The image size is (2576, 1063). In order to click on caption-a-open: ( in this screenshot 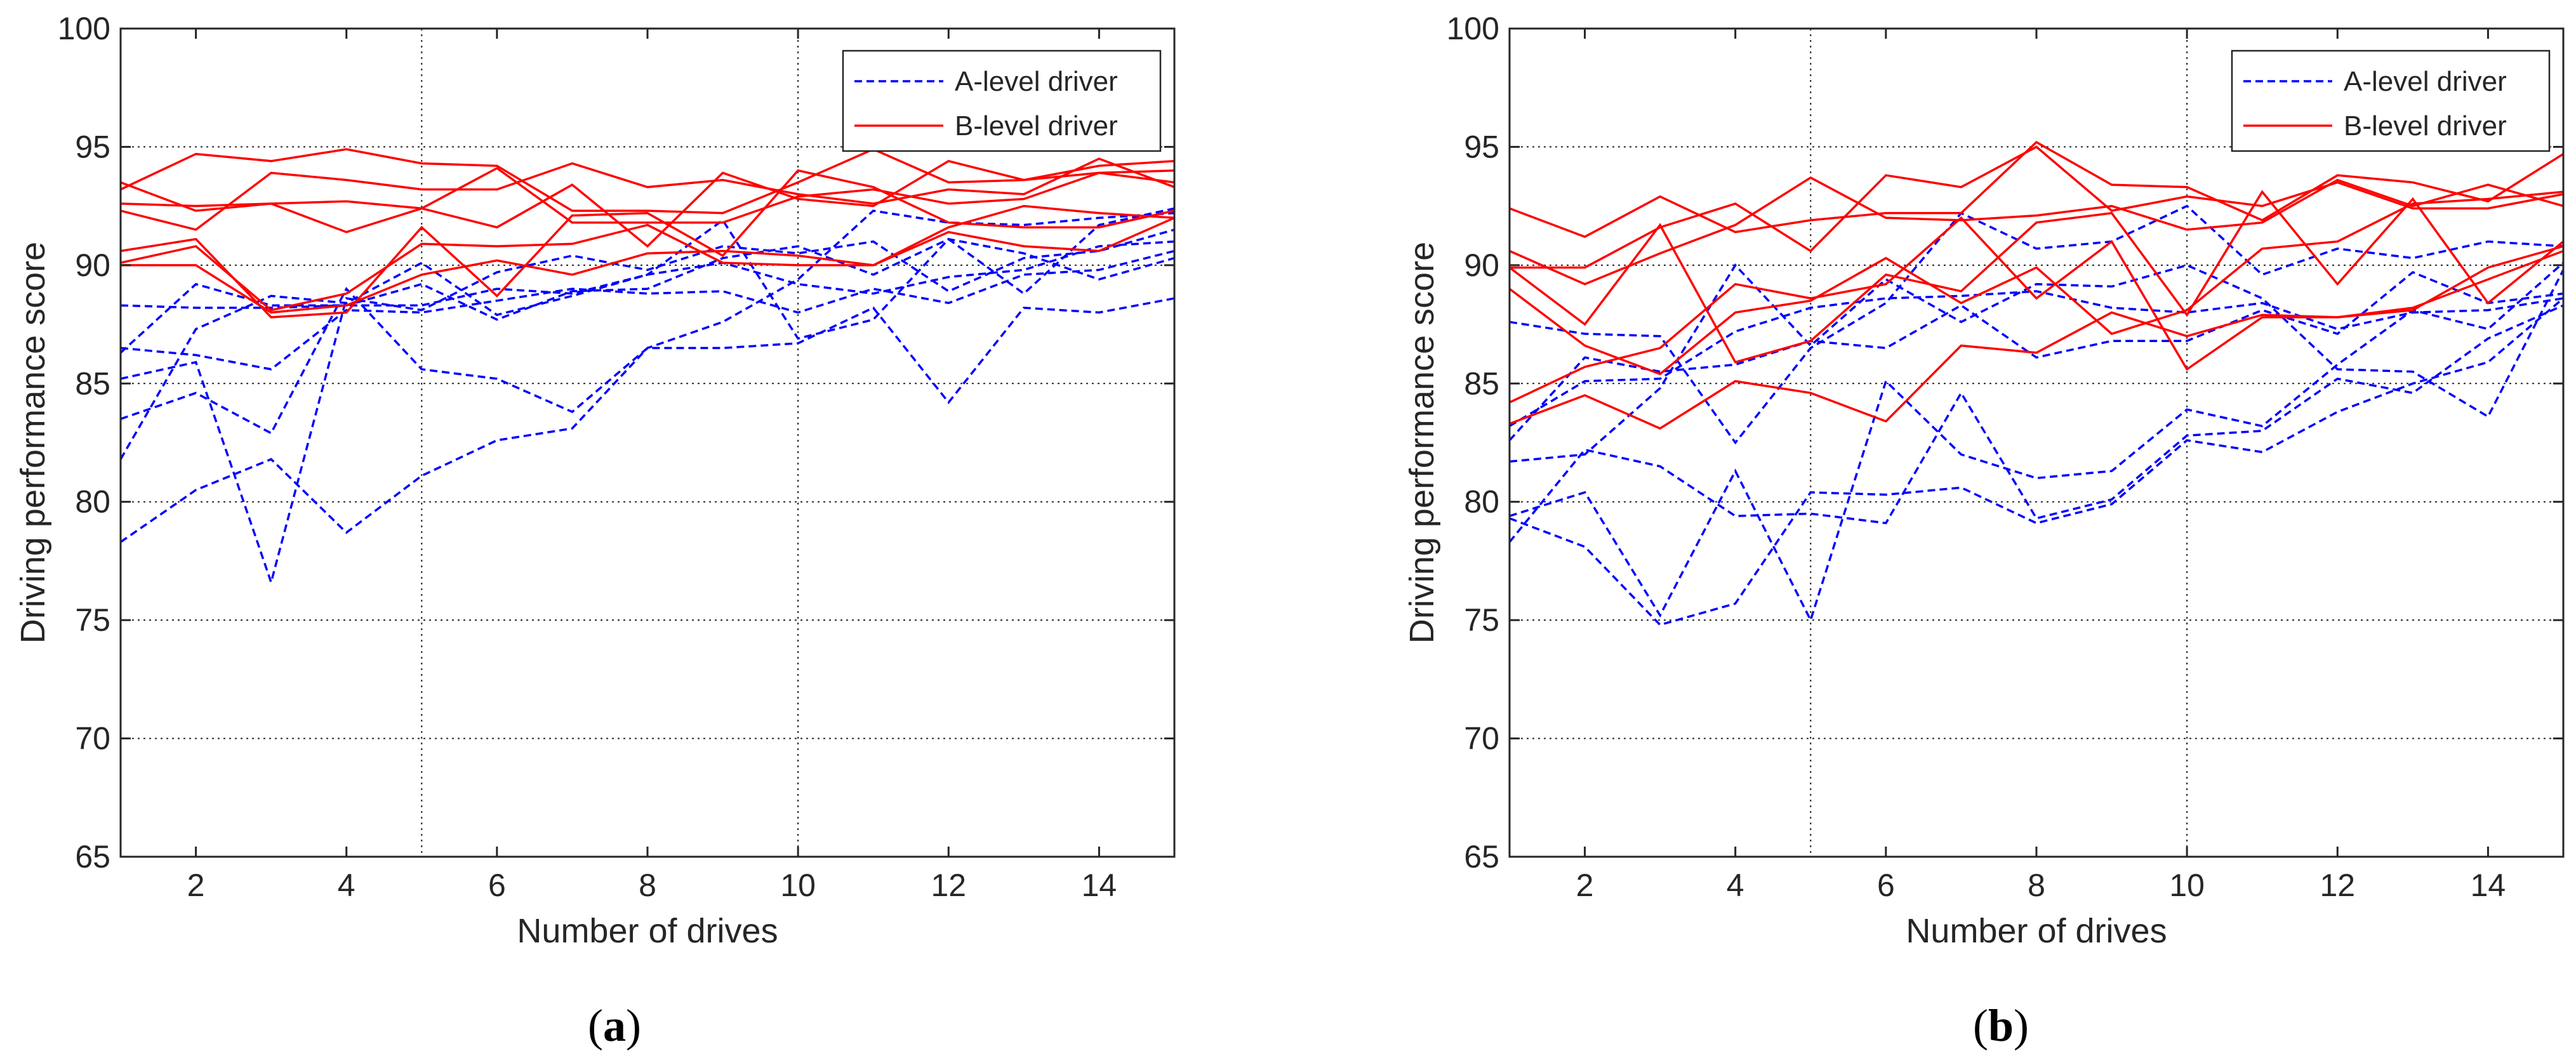, I will do `click(595, 1025)`.